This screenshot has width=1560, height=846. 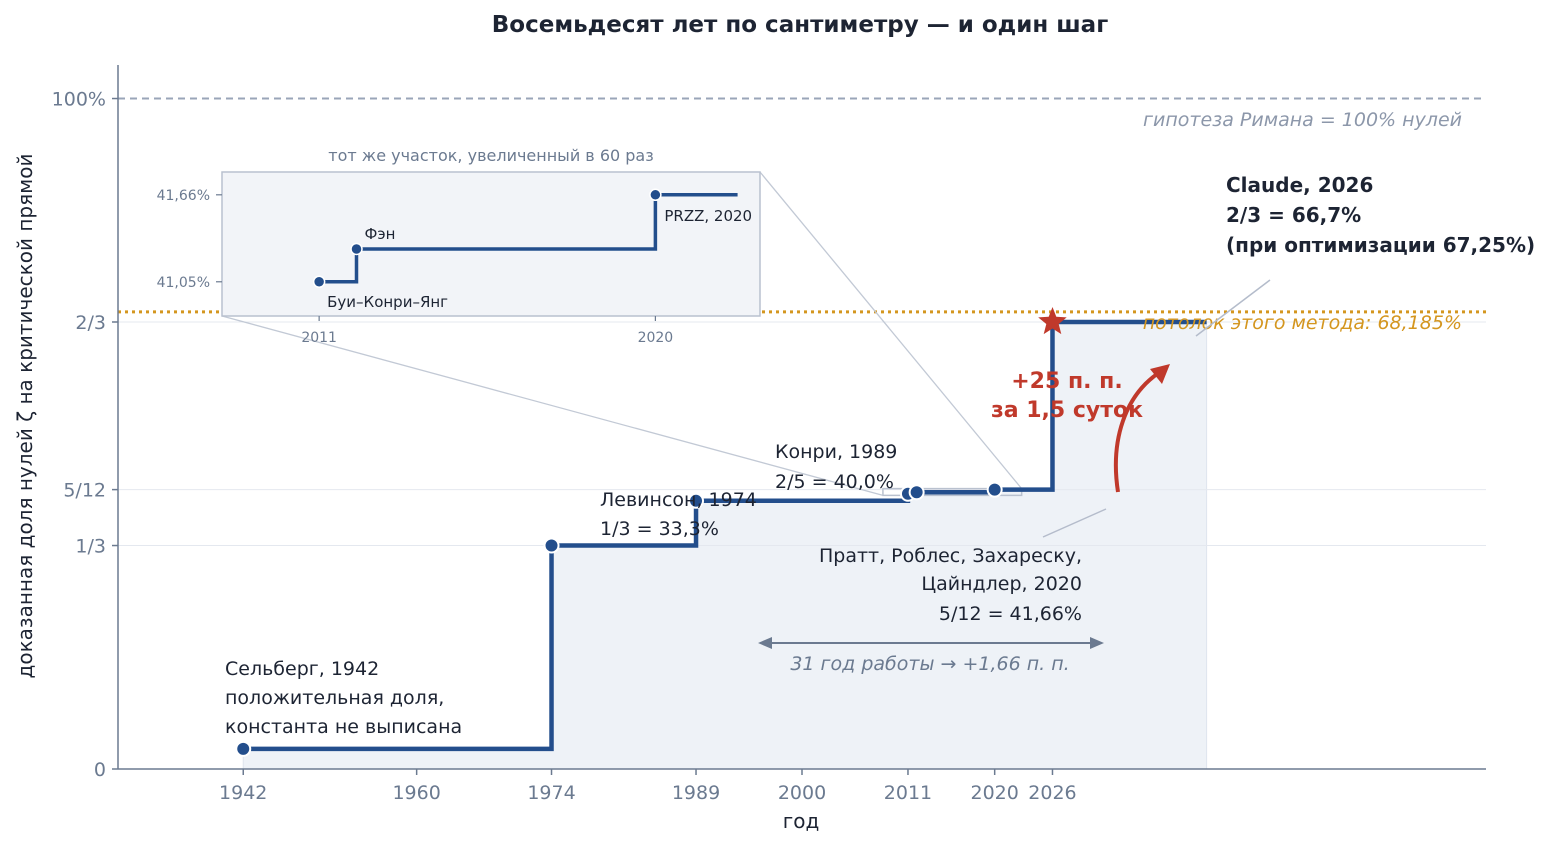 I want to click on y-tick-label: 5/12, so click(x=84, y=491).